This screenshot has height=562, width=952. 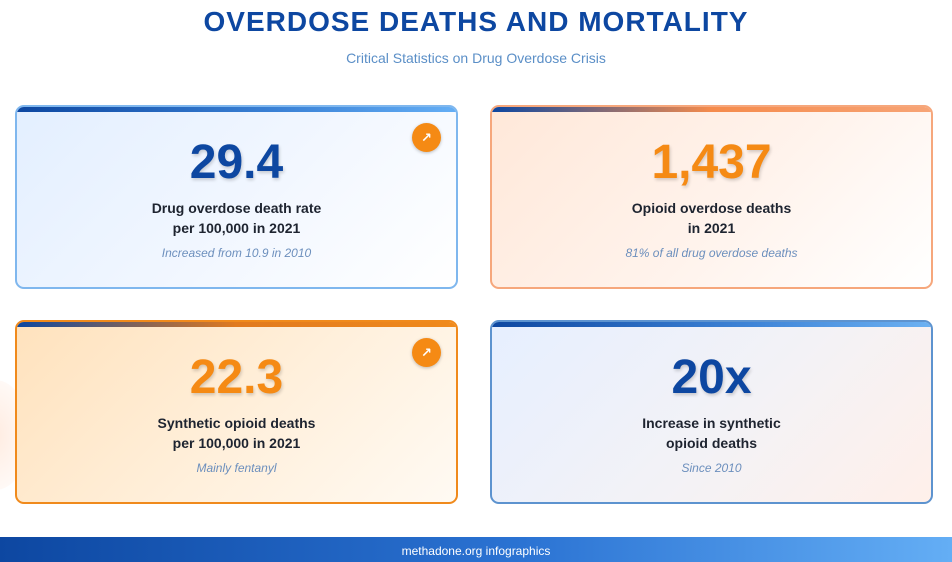 I want to click on stat-note: Since 2010, so click(x=711, y=468).